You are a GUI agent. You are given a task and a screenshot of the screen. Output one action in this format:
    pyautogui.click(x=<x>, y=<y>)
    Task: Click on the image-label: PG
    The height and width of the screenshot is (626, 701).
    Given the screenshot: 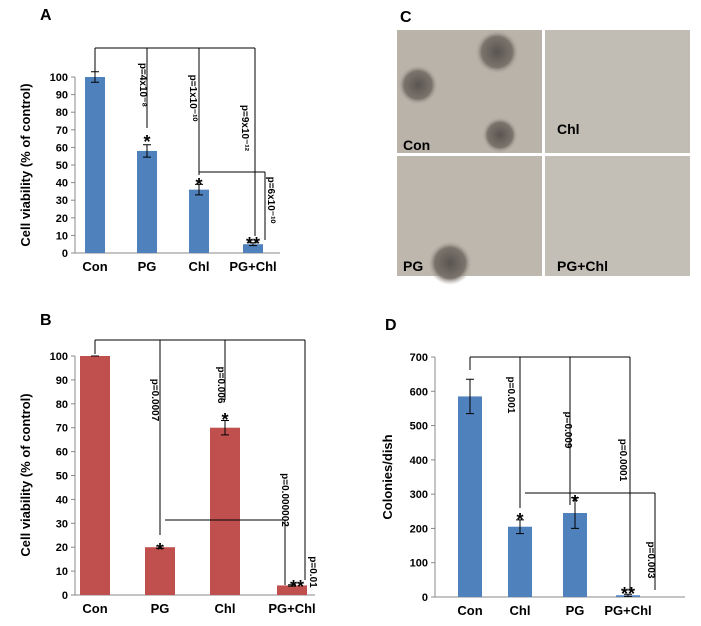 What is the action you would take?
    pyautogui.click(x=413, y=266)
    